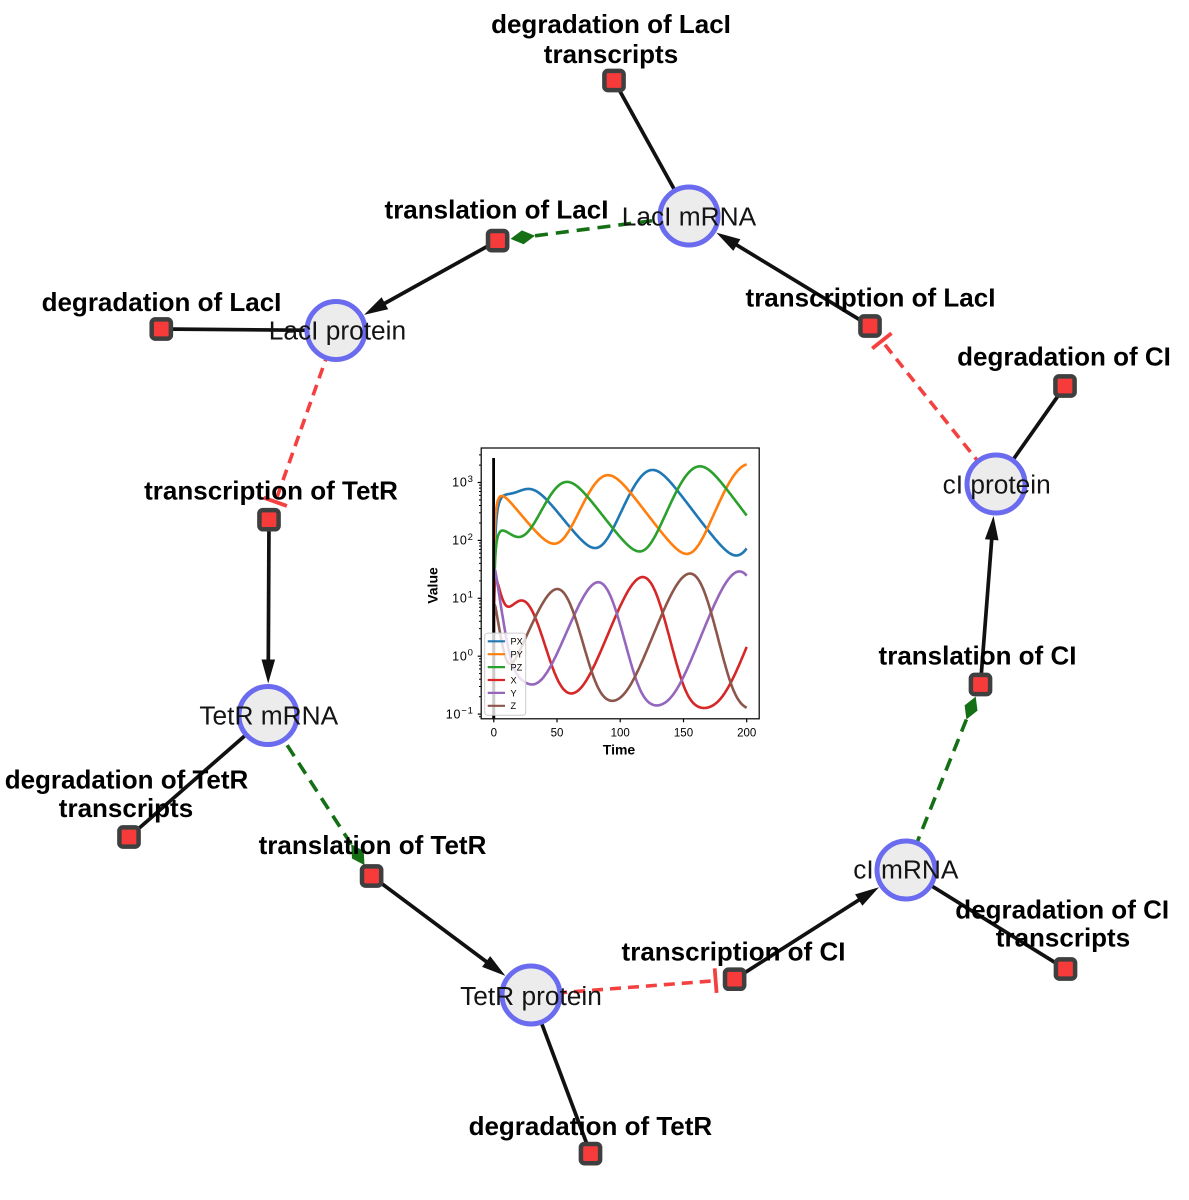  Describe the element at coordinates (517, 655) in the screenshot. I see `svg-text: PY` at that location.